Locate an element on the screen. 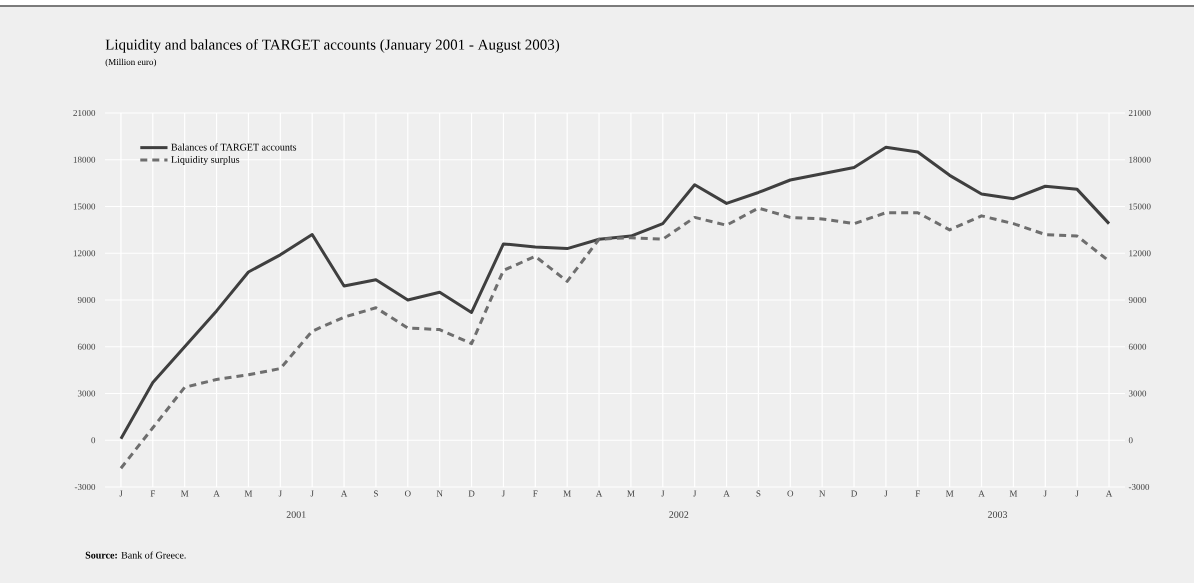  y2-tick-label: -3000 is located at coordinates (1139, 487).